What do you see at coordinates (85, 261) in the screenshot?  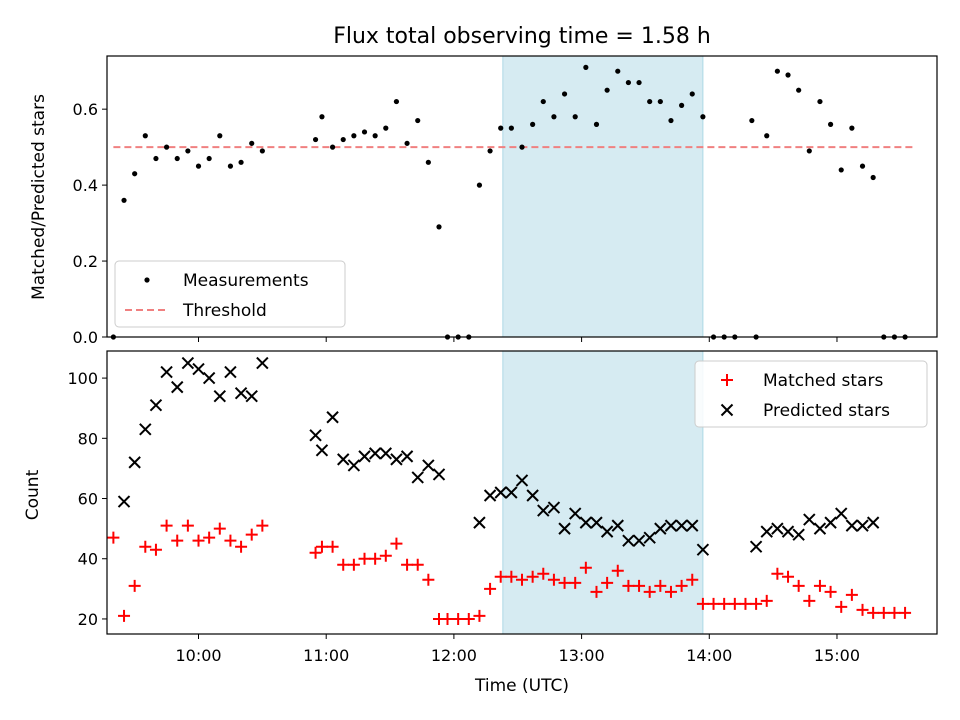 I see `top-y-tick-label: 0.2` at bounding box center [85, 261].